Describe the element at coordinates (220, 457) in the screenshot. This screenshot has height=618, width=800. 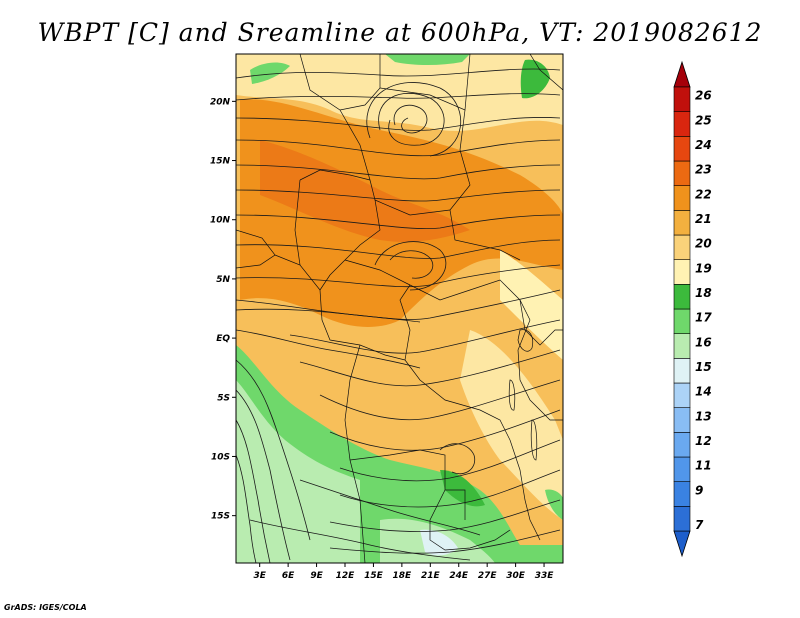
I see `lat-tick-label: 10S` at that location.